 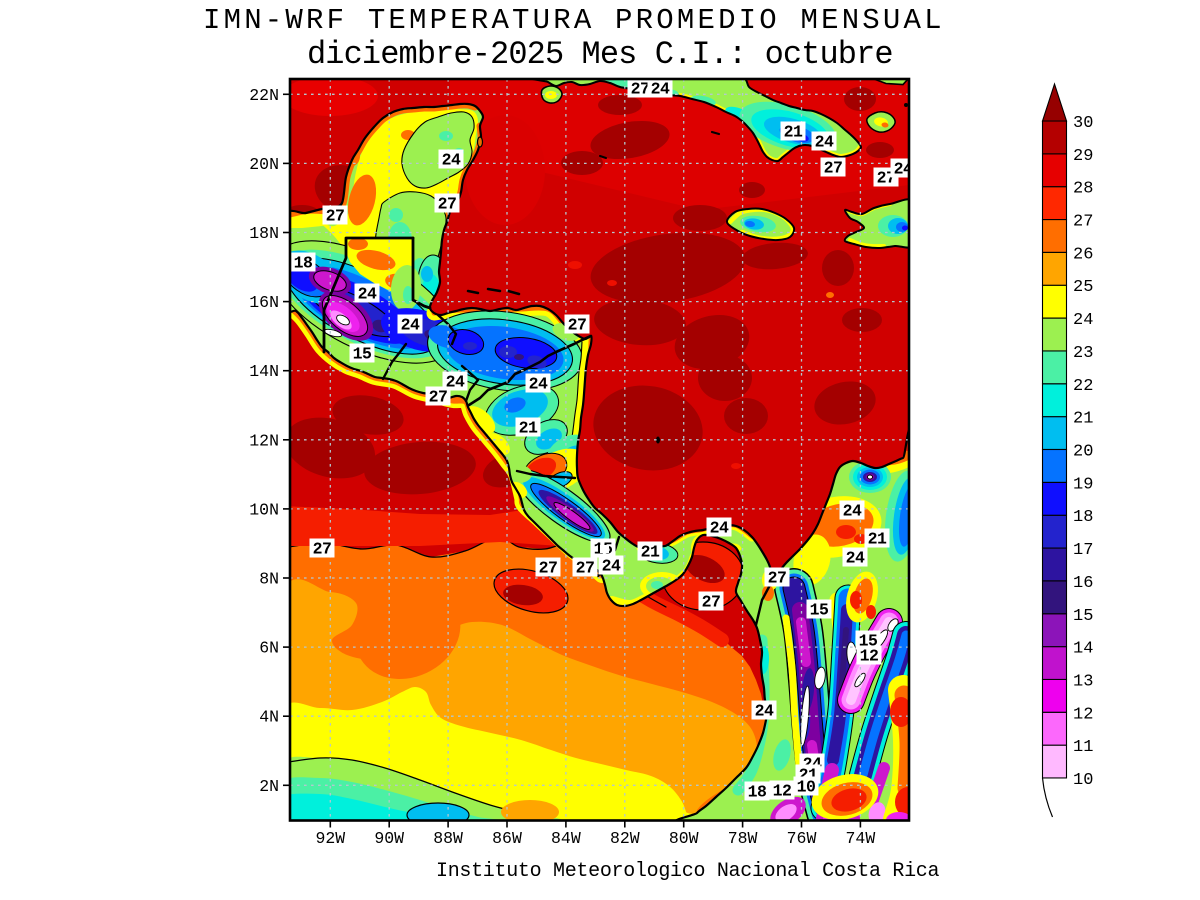 I want to click on svg-text: 29, so click(x=1083, y=156).